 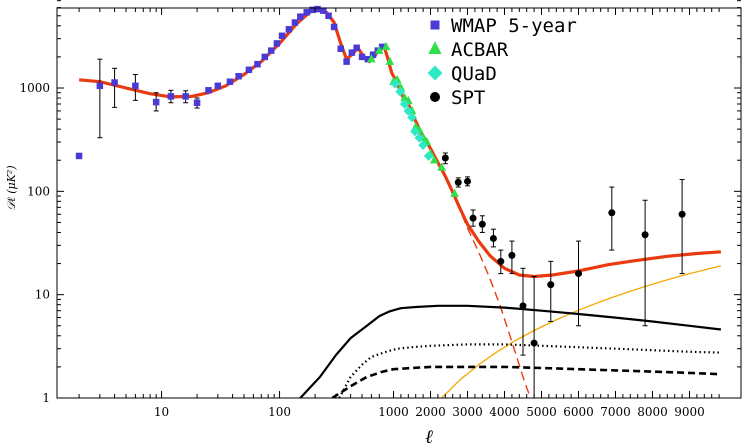 What do you see at coordinates (615, 412) in the screenshot?
I see `x-tick-label: 7000` at bounding box center [615, 412].